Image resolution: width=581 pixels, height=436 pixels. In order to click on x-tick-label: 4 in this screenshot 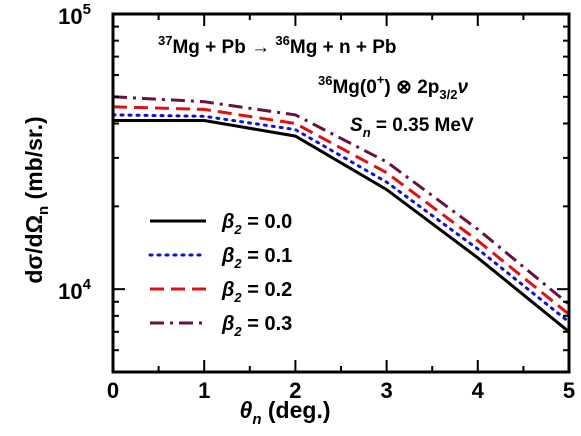, I will do `click(478, 390)`.